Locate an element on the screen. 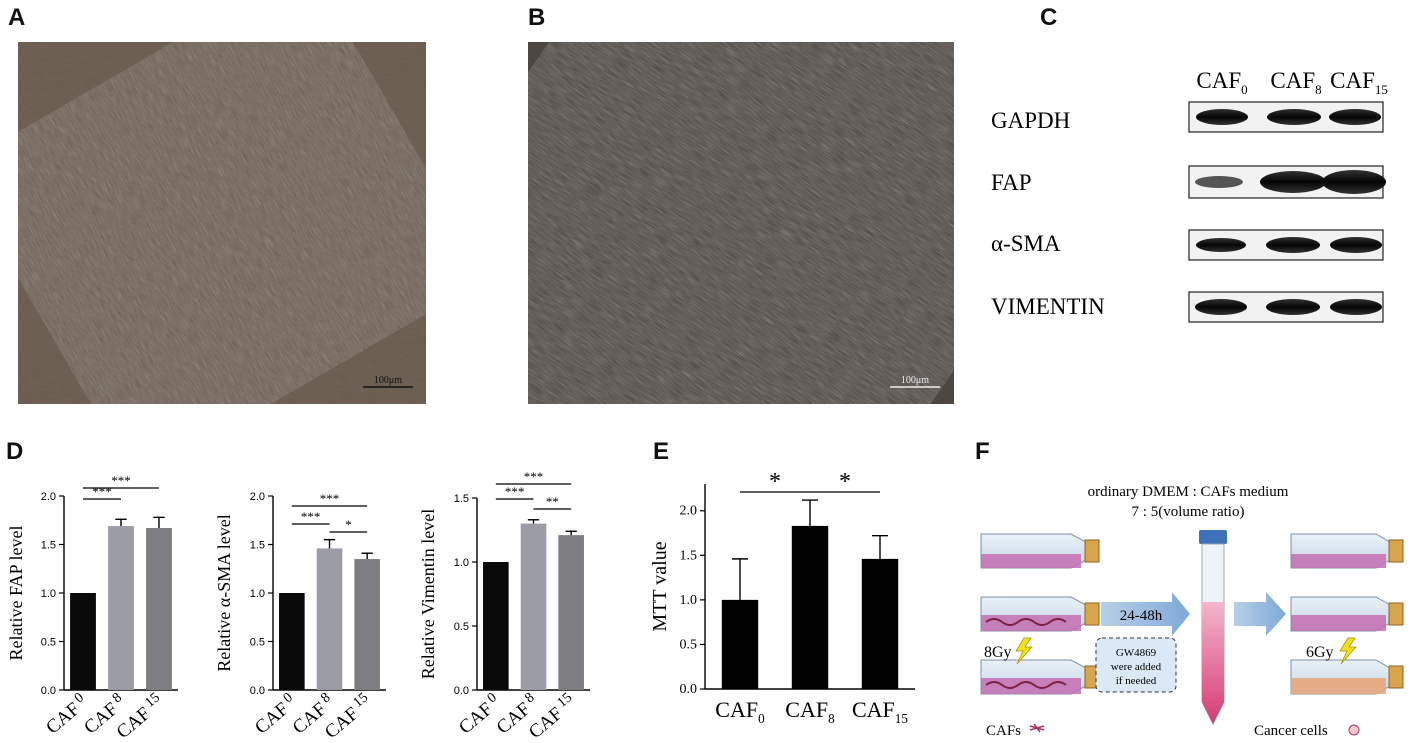  flask-cafs-irradiated is located at coordinates (1040, 677).